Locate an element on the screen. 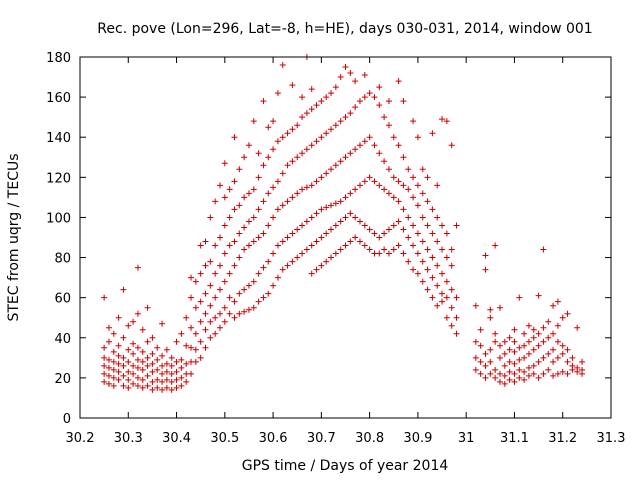 This screenshot has width=640, height=480. x-tick-label: 31.2 is located at coordinates (562, 438).